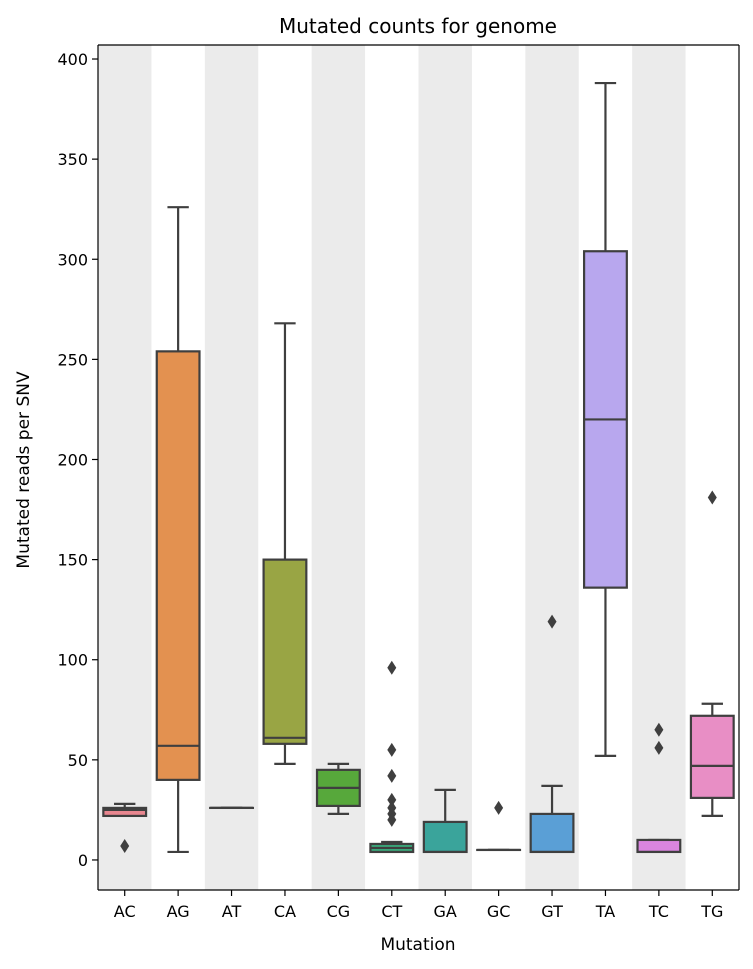 The image size is (753, 969). Describe the element at coordinates (24, 470) in the screenshot. I see `y-axis-label: Mutated reads per SNV` at that location.